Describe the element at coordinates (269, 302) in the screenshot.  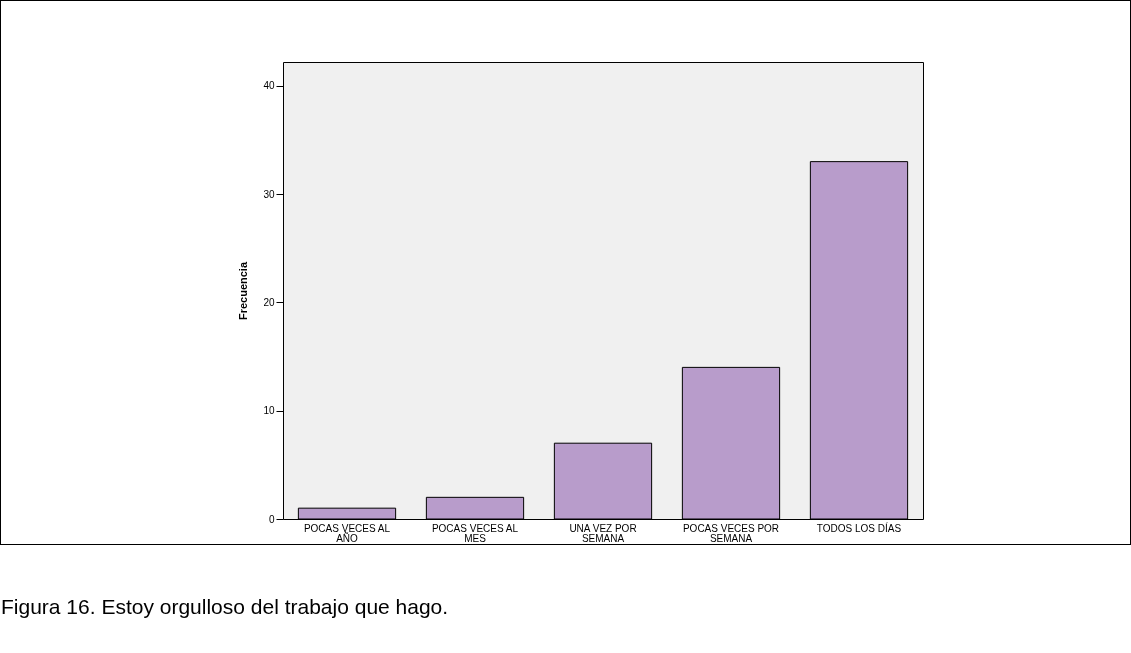
I see `y-tick-label: 20` at that location.